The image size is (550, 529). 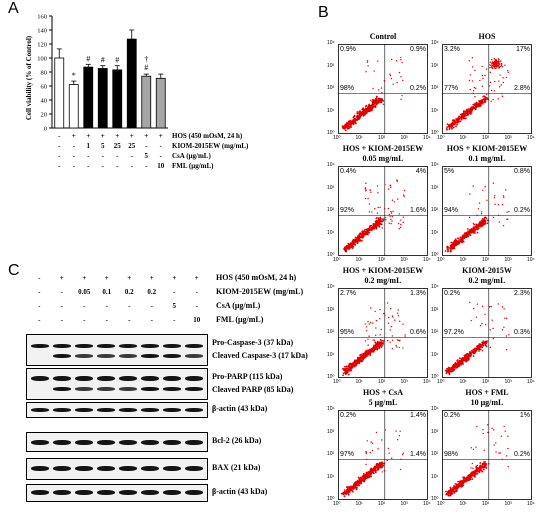 I want to click on flow-cytometry-plot, so click(x=383, y=455).